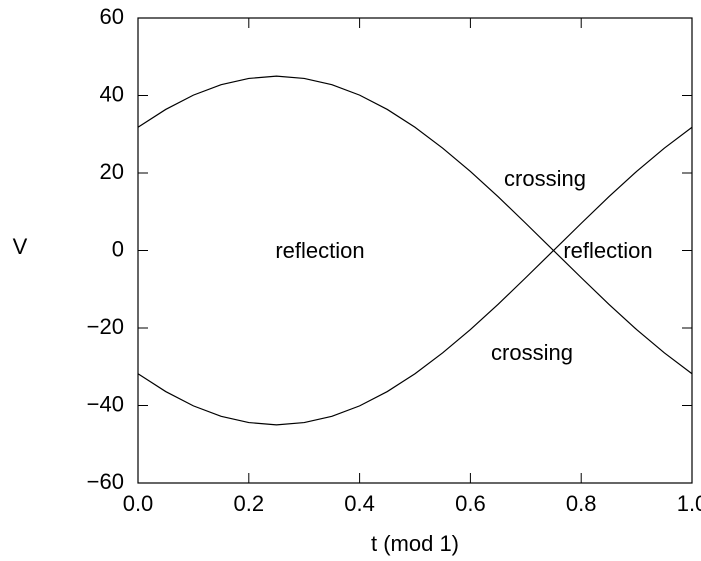 The image size is (701, 561). What do you see at coordinates (470, 503) in the screenshot?
I see `x-tick-label: 0.6` at bounding box center [470, 503].